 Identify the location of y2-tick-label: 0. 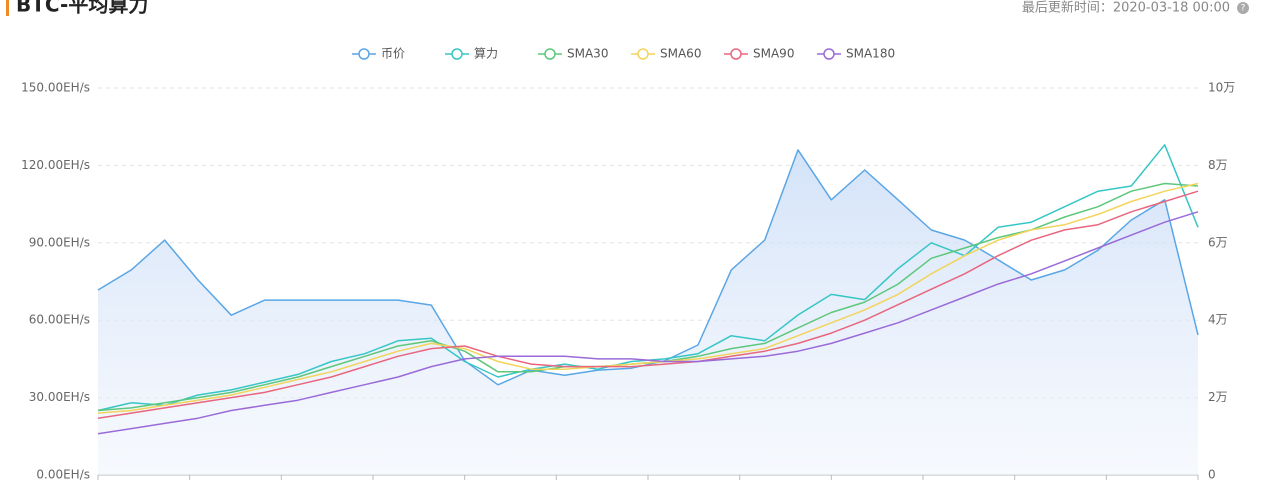
(1212, 474).